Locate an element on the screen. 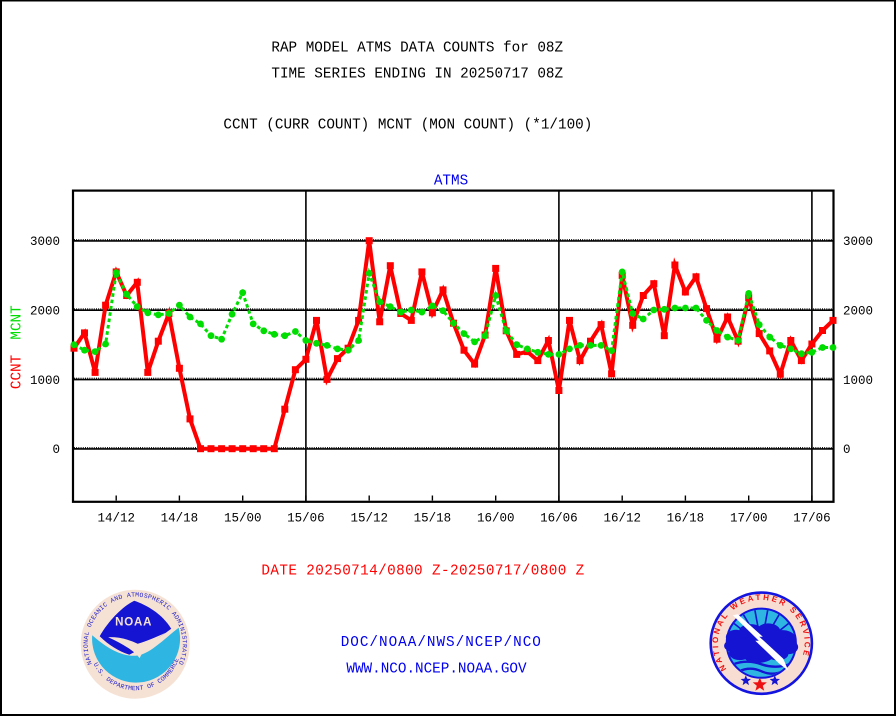 The height and width of the screenshot is (716, 896). svg-text: 15/18 is located at coordinates (433, 519).